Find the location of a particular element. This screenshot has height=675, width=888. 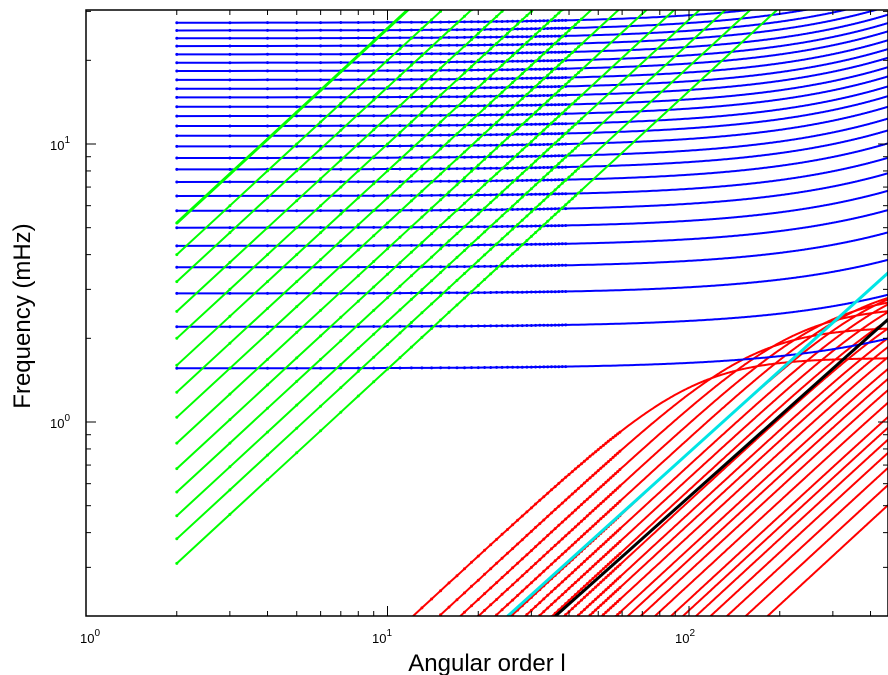

x-axis-title: Angular order l is located at coordinates (486, 662).